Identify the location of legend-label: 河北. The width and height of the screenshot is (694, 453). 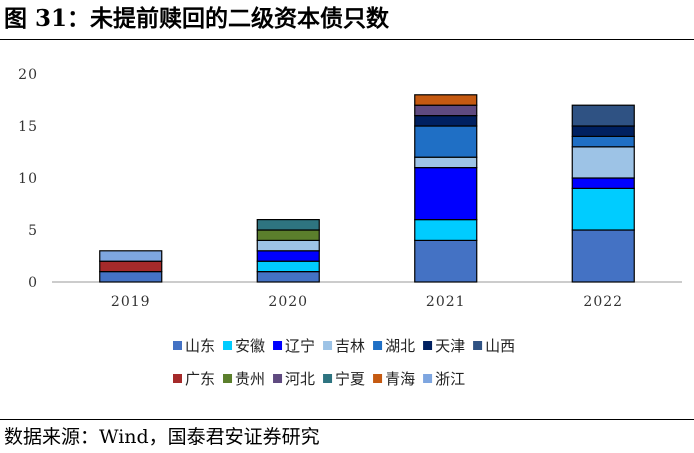
(300, 379).